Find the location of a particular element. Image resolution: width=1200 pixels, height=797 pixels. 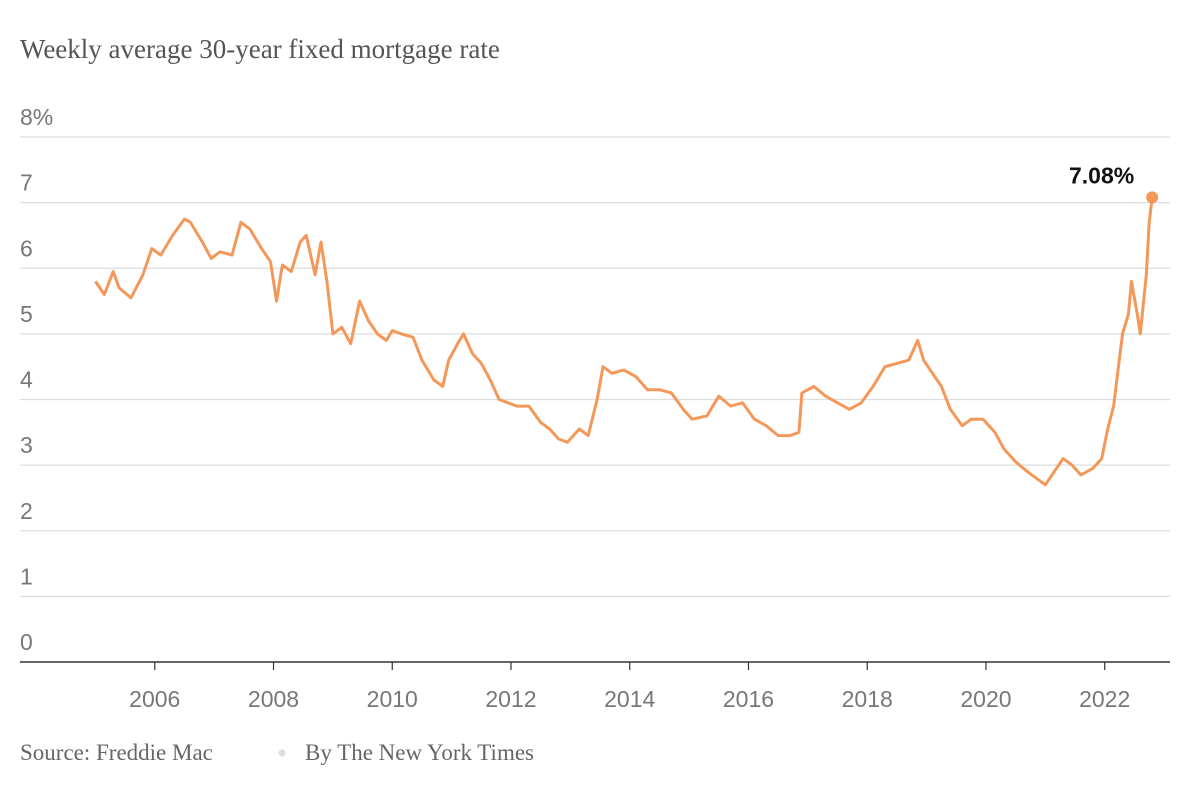

x-tick-label: 2008 is located at coordinates (273, 699).